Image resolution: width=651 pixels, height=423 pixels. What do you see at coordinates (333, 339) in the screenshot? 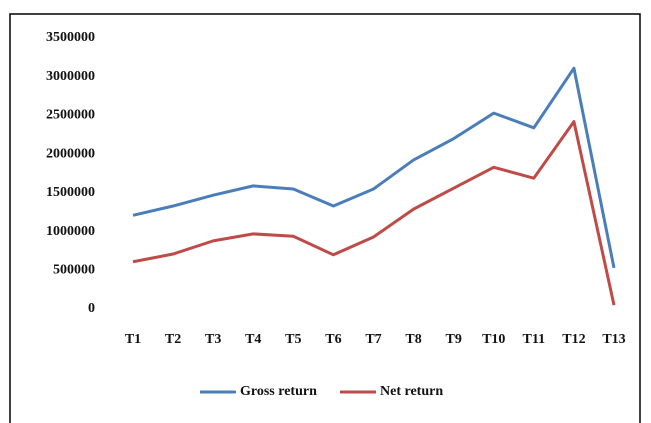
I see `x-tick-label: T6` at bounding box center [333, 339].